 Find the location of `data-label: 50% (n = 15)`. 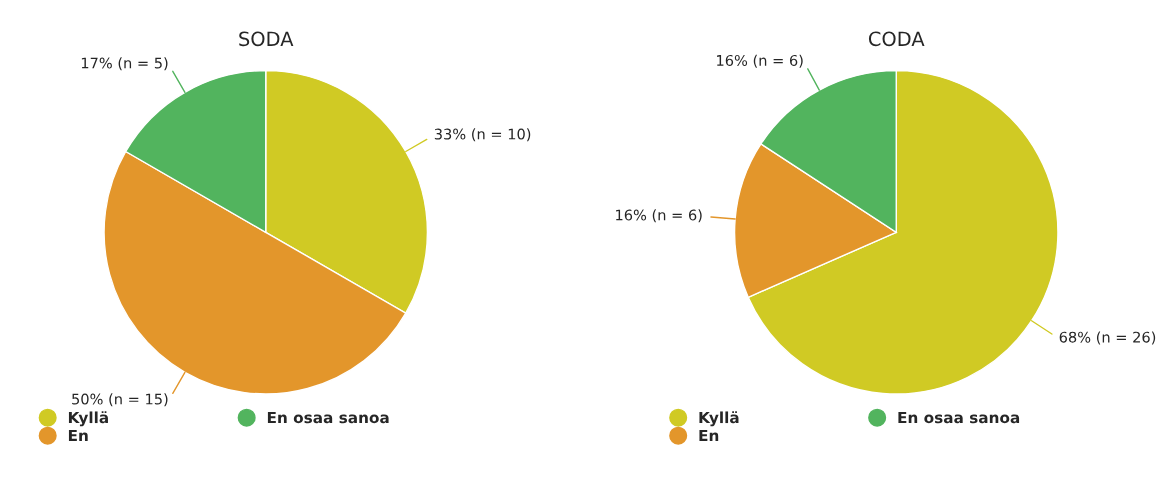

data-label: 50% (n = 15) is located at coordinates (120, 400).